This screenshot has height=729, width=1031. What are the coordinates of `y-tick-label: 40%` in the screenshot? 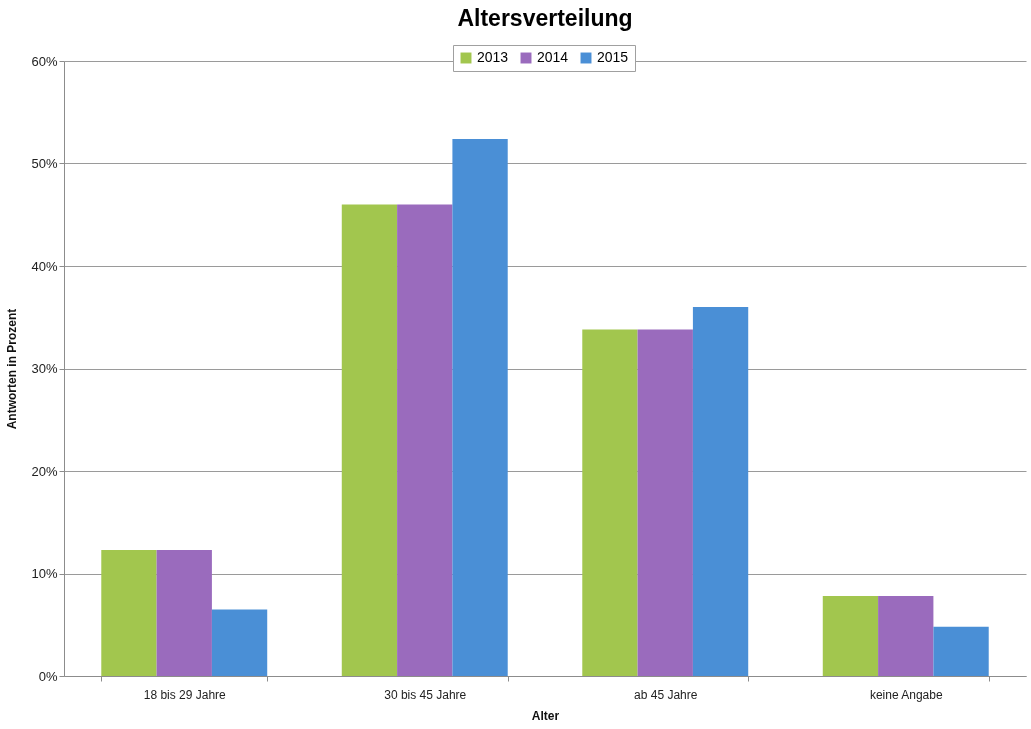 It's located at (44, 266).